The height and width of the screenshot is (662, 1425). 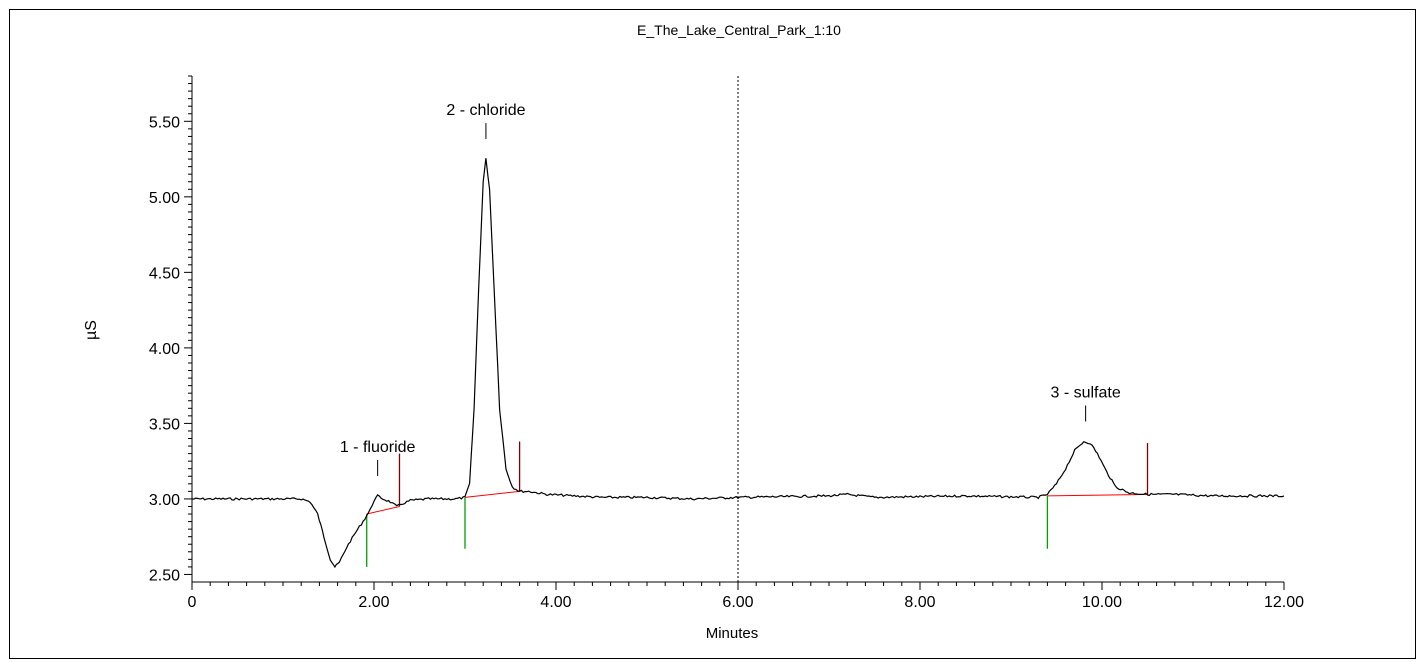 I want to click on baselines, so click(x=757, y=502).